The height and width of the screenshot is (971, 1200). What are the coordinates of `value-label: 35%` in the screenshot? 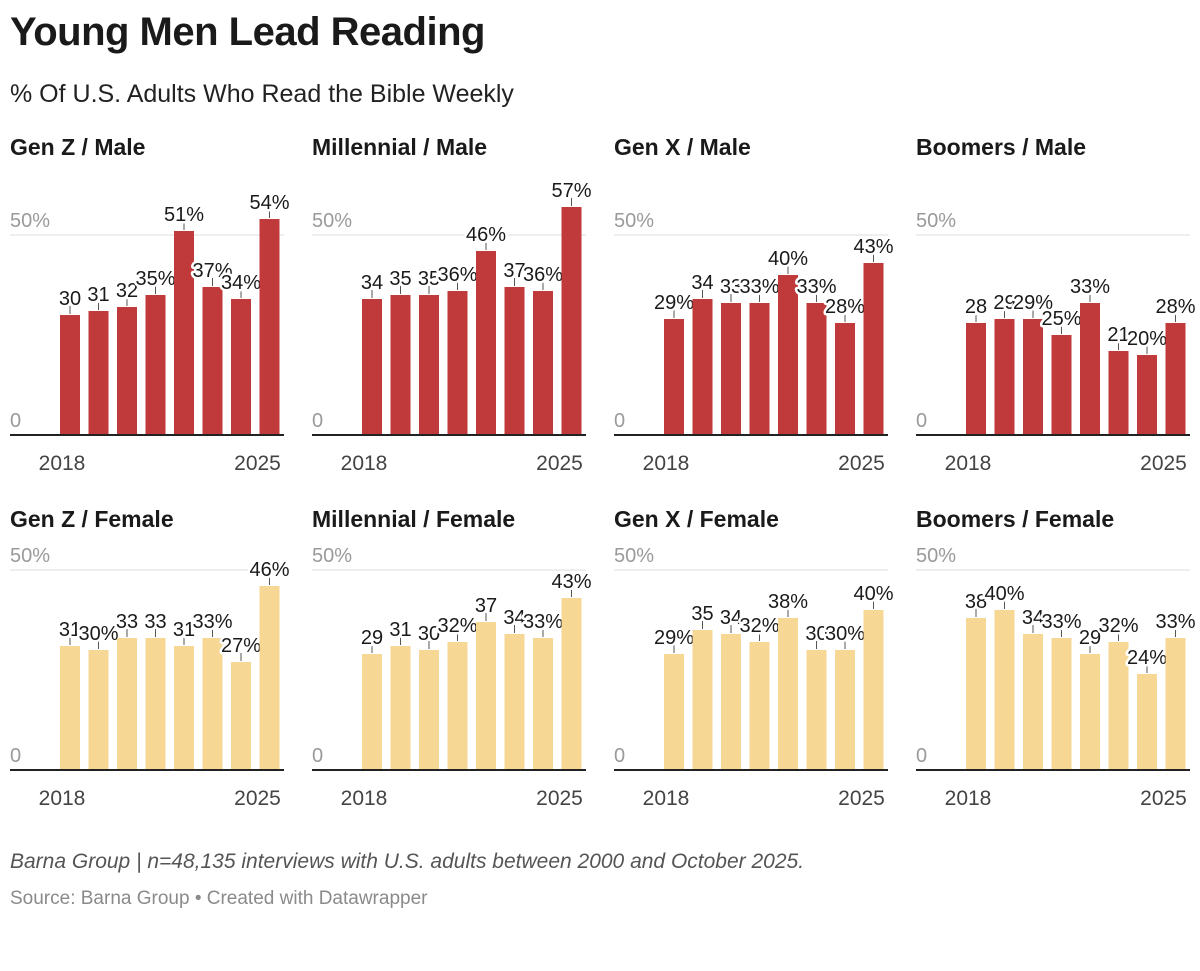 It's located at (155, 279).